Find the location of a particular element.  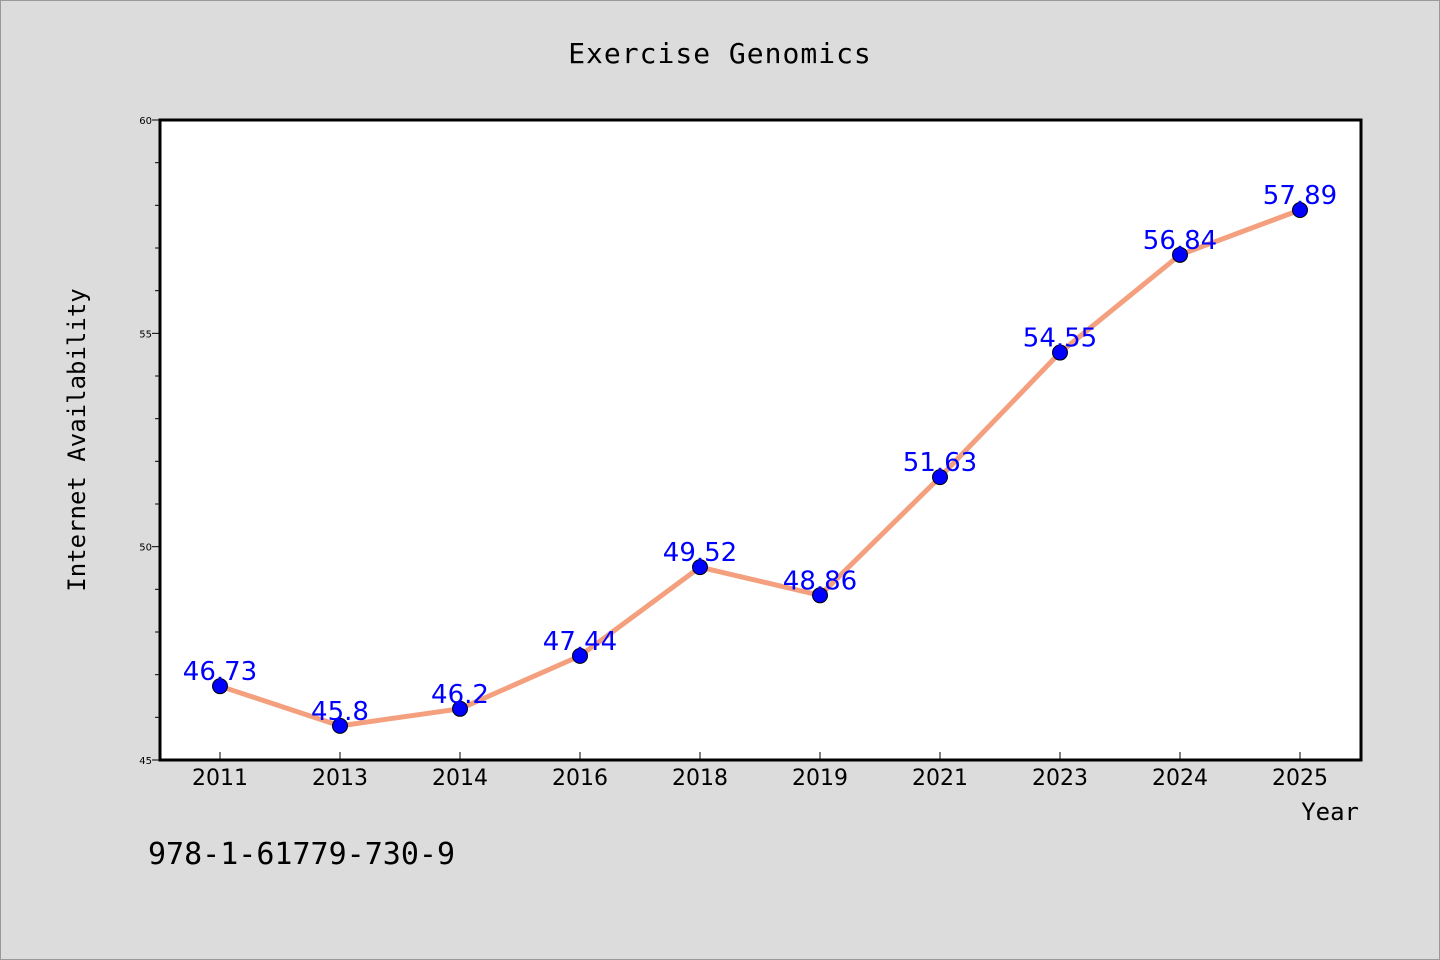

x-axis: 2011 2013 2014 2016 2018 2019 2021 2023 2024 2025 is located at coordinates (760, 771).